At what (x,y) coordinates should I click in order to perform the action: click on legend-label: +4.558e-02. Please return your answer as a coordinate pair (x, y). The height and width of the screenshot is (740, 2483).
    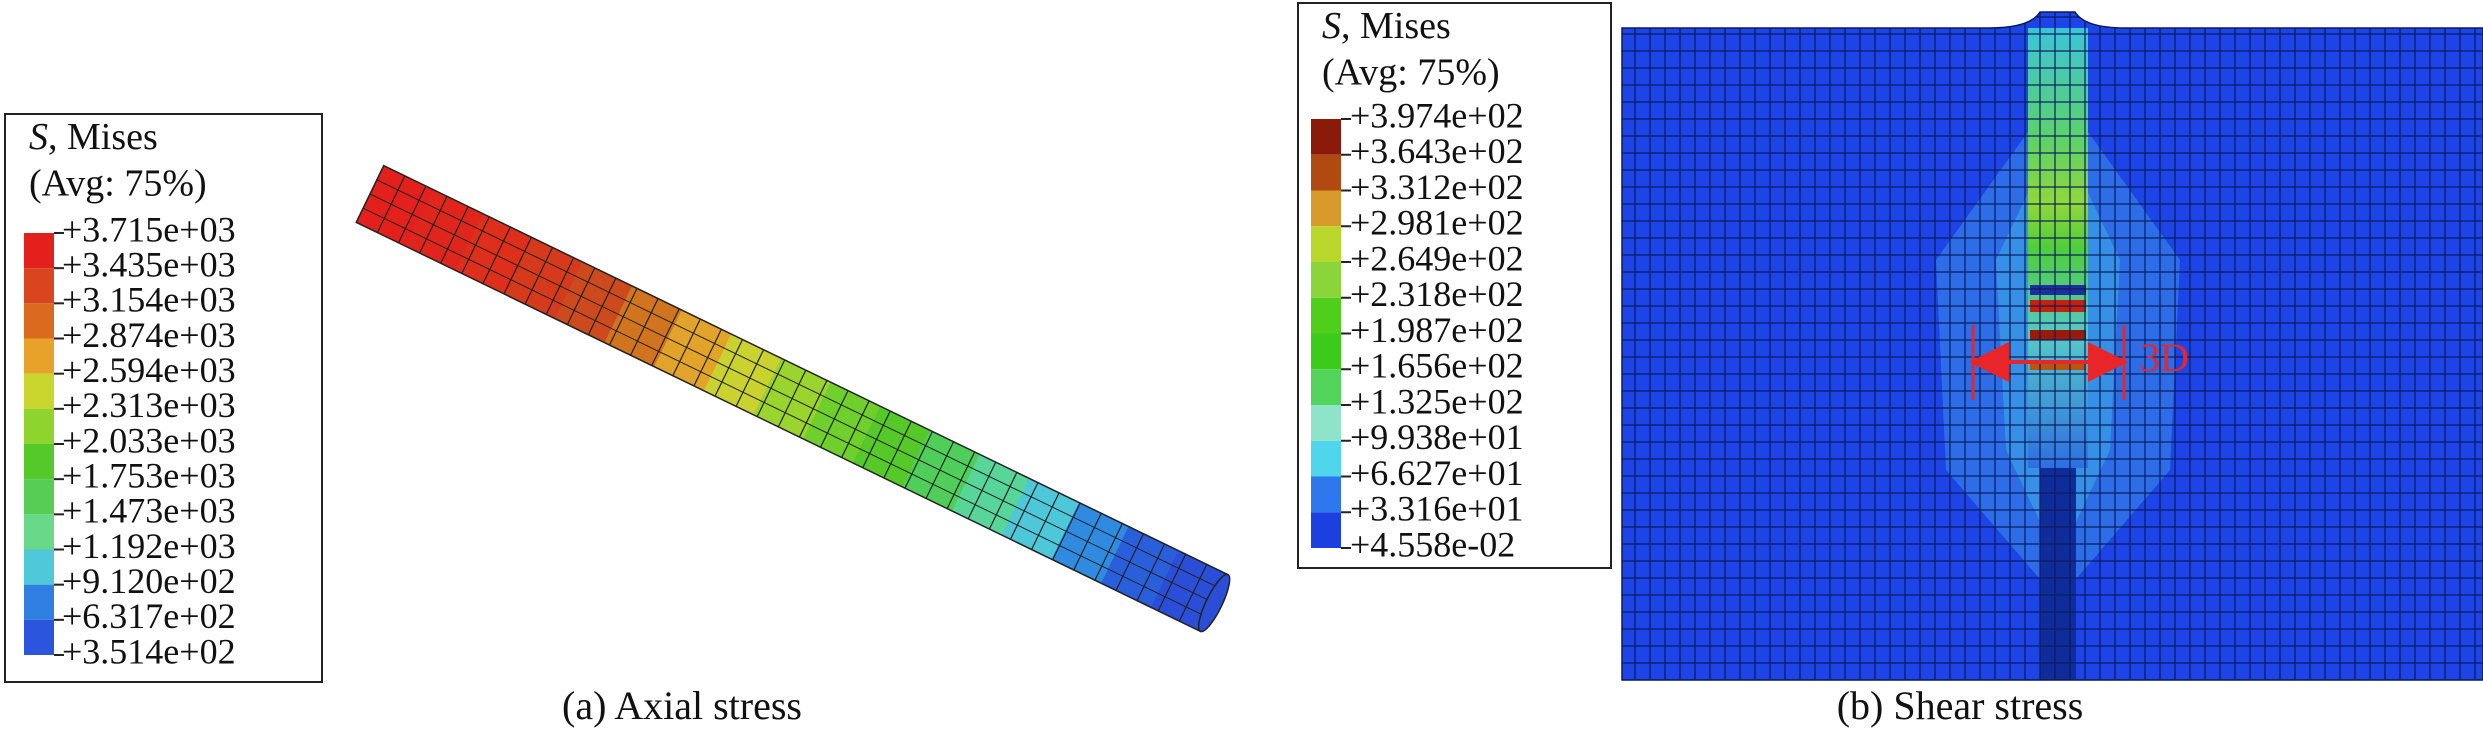
    Looking at the image, I should click on (1432, 544).